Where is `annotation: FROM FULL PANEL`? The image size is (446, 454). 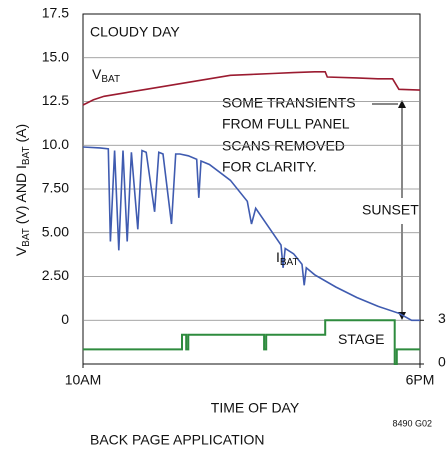
annotation: FROM FULL PANEL is located at coordinates (286, 124).